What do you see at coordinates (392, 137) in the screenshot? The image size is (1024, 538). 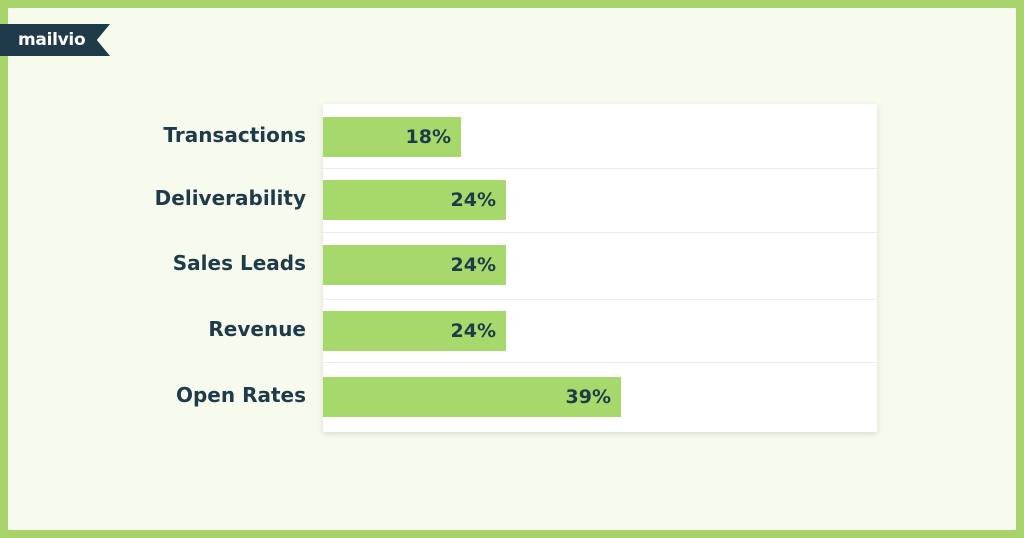 I see `bar: 18%` at bounding box center [392, 137].